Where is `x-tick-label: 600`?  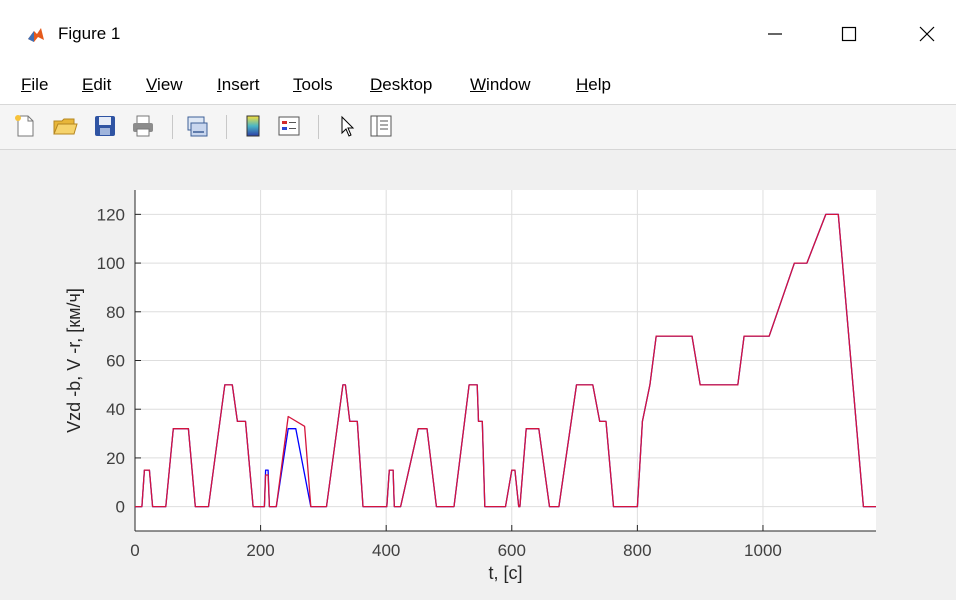
x-tick-label: 600 is located at coordinates (512, 550).